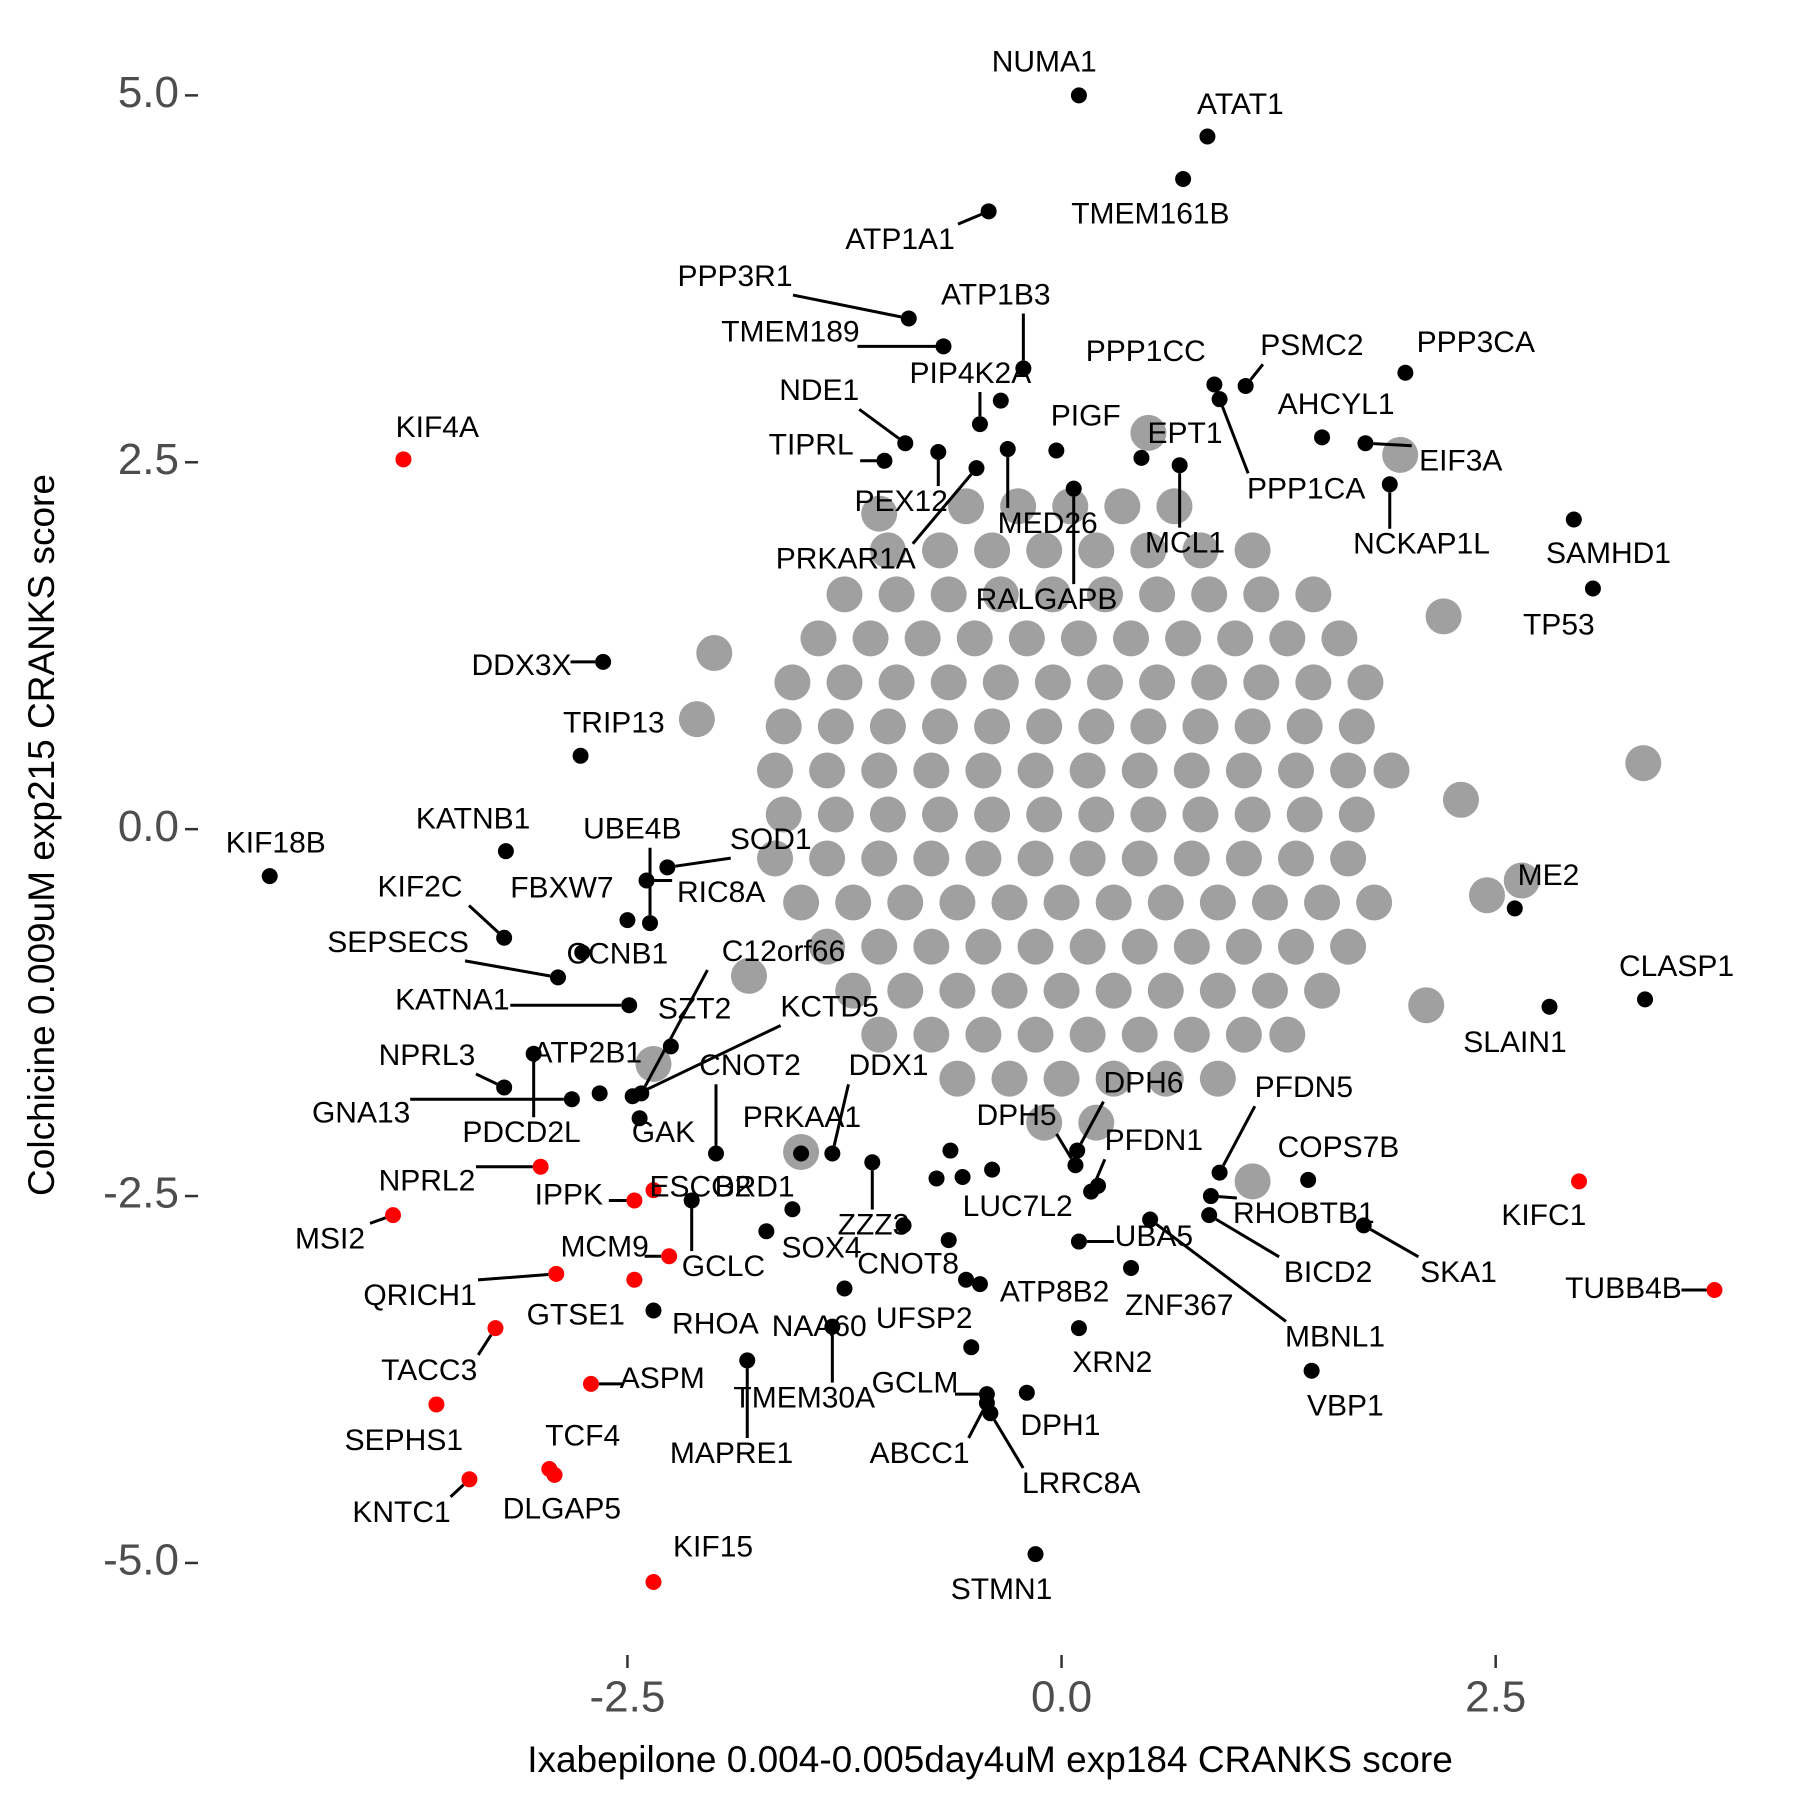  Describe the element at coordinates (790, 331) in the screenshot. I see `point-label: TMEM189` at that location.